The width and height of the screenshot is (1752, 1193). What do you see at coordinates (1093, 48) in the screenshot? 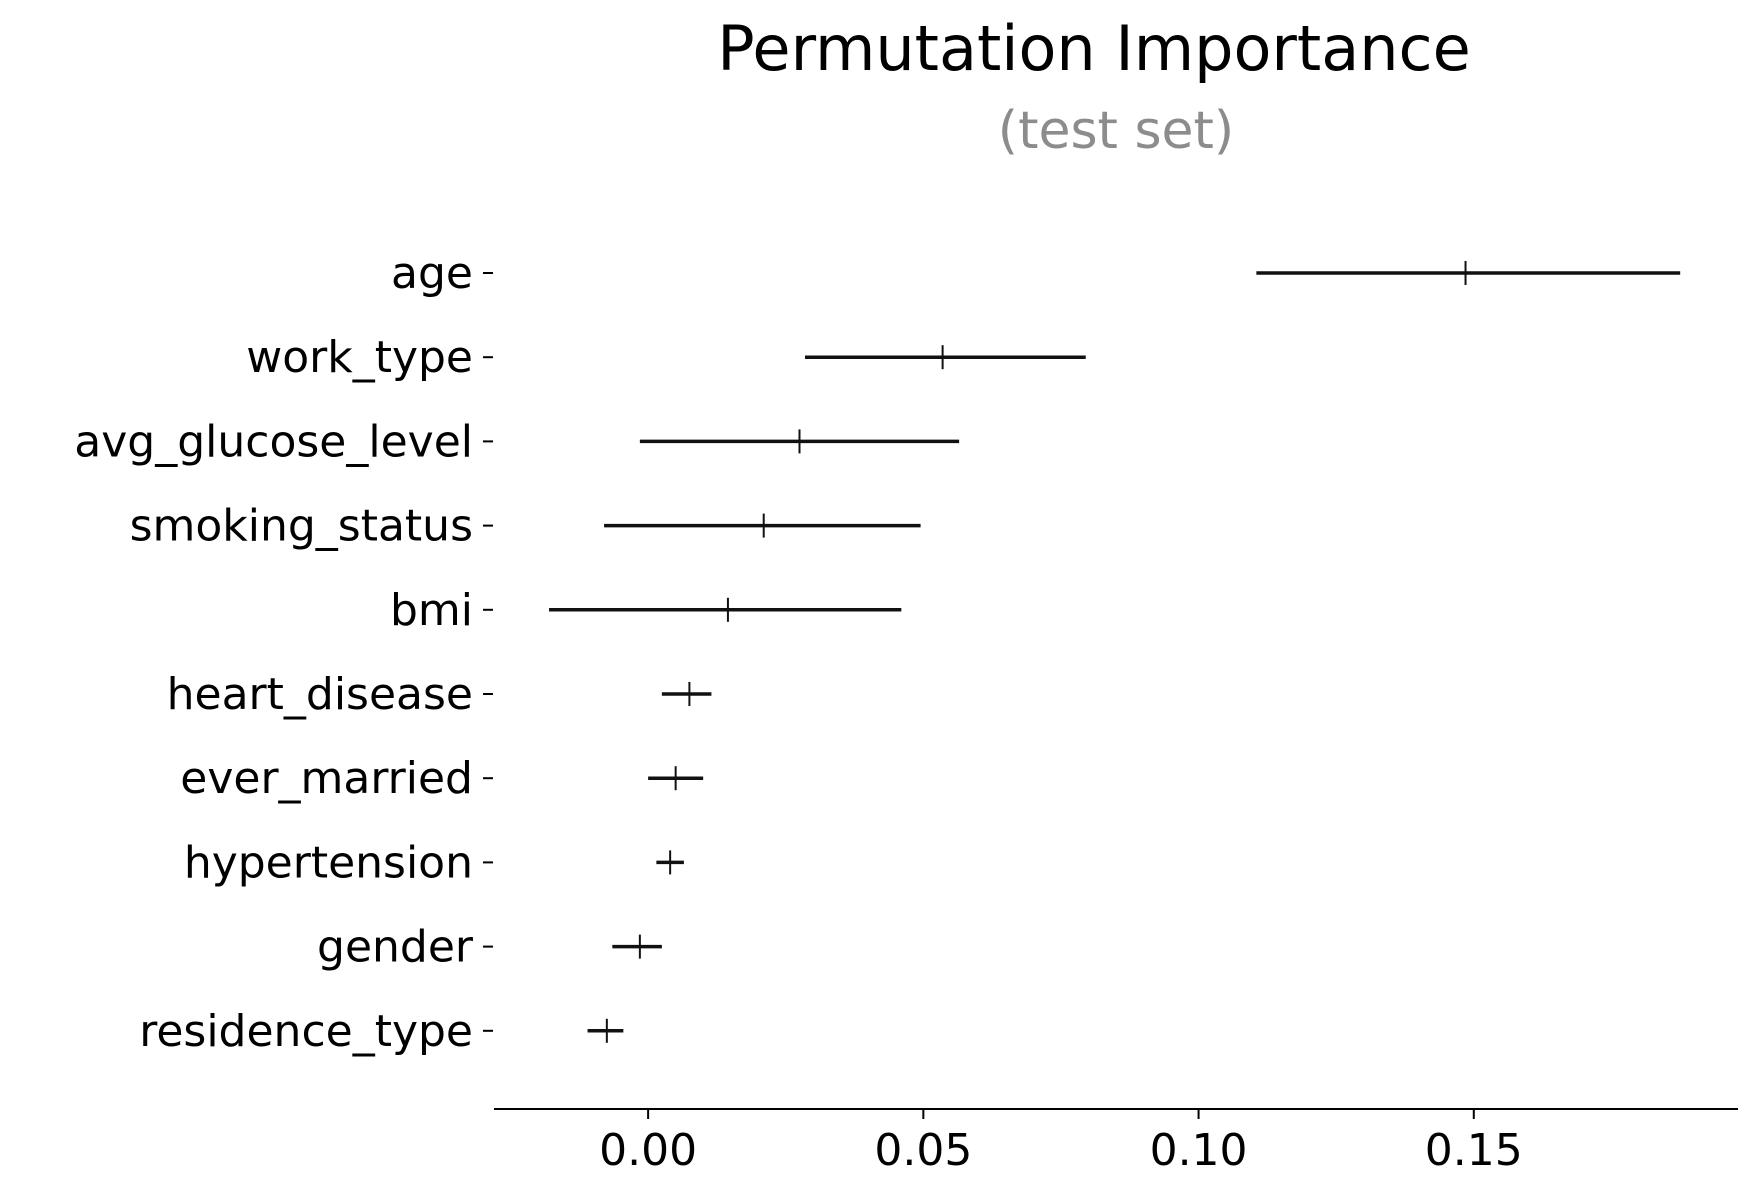
I see `chart-title: Permutation Importance` at bounding box center [1093, 48].